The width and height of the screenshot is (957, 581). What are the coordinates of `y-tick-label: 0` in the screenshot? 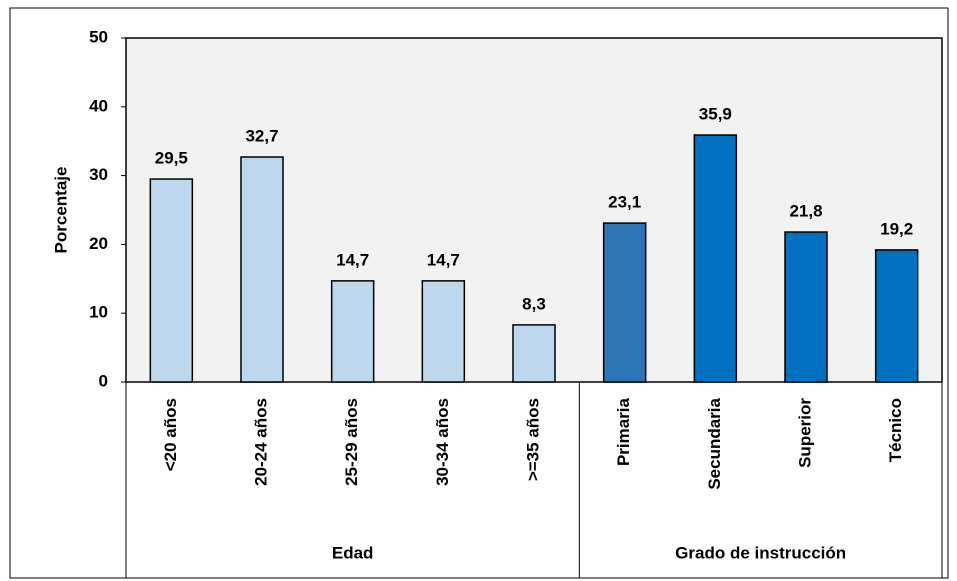 It's located at (103, 380).